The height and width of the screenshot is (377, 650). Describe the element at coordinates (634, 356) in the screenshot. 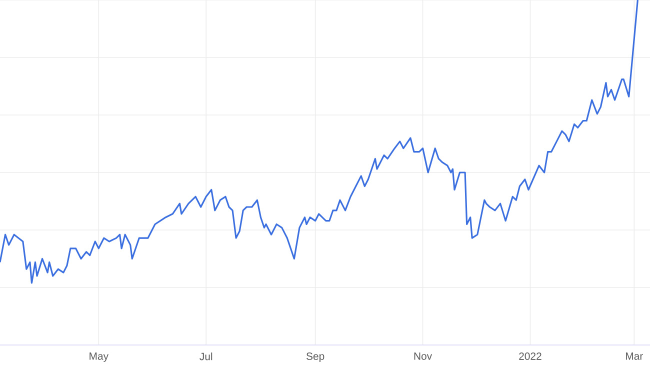

I see `x-tick-label: Mar` at that location.